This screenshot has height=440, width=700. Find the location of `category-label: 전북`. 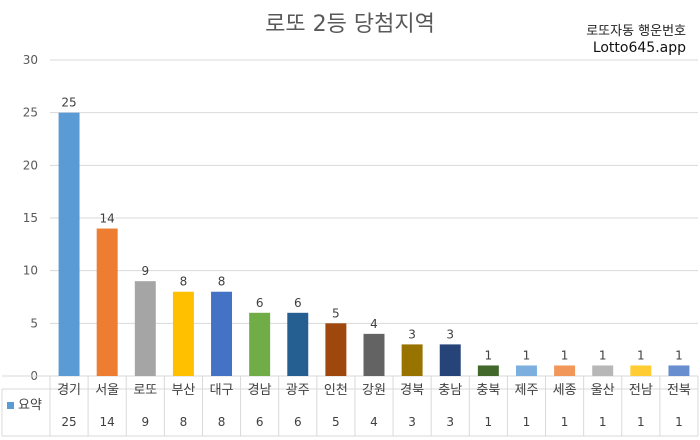

category-label: 전북 is located at coordinates (679, 390).